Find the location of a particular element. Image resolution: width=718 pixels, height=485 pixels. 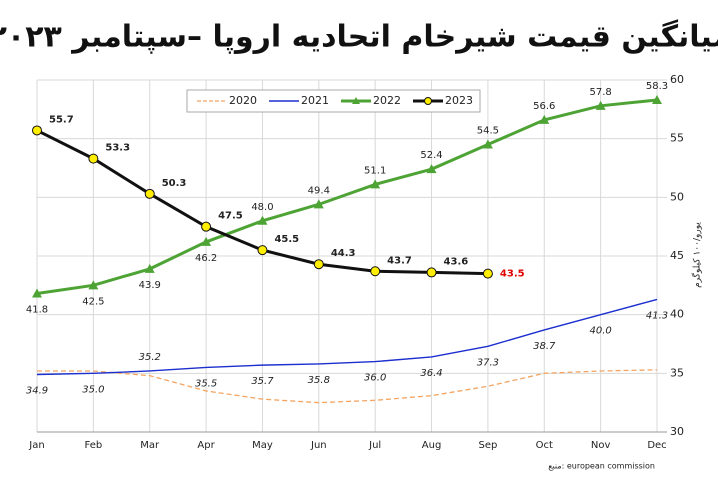

y-tick-label: 55 is located at coordinates (677, 138).